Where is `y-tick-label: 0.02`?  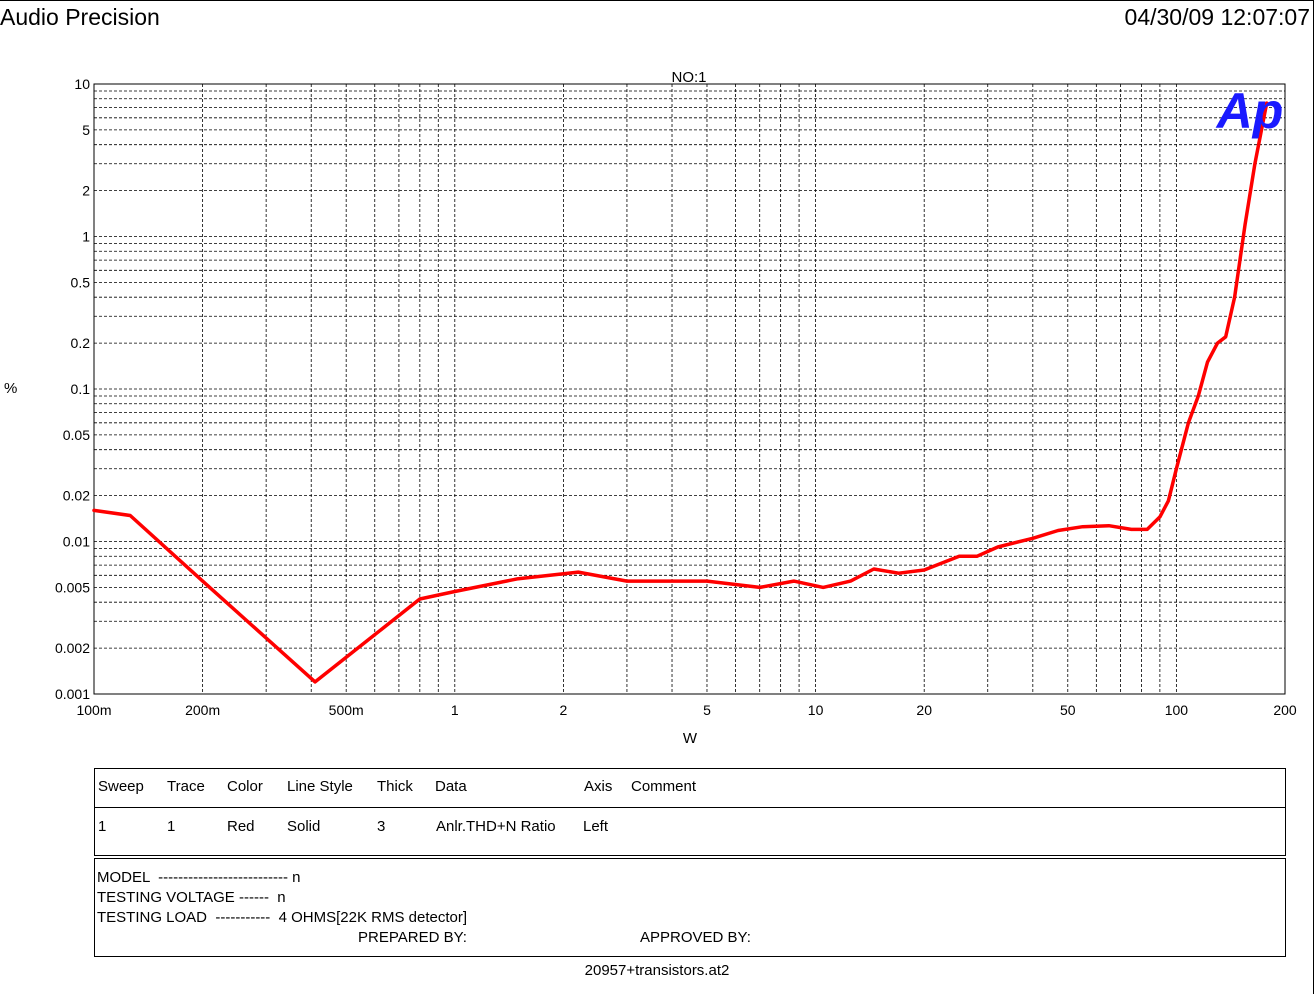
y-tick-label: 0.02 is located at coordinates (76, 496).